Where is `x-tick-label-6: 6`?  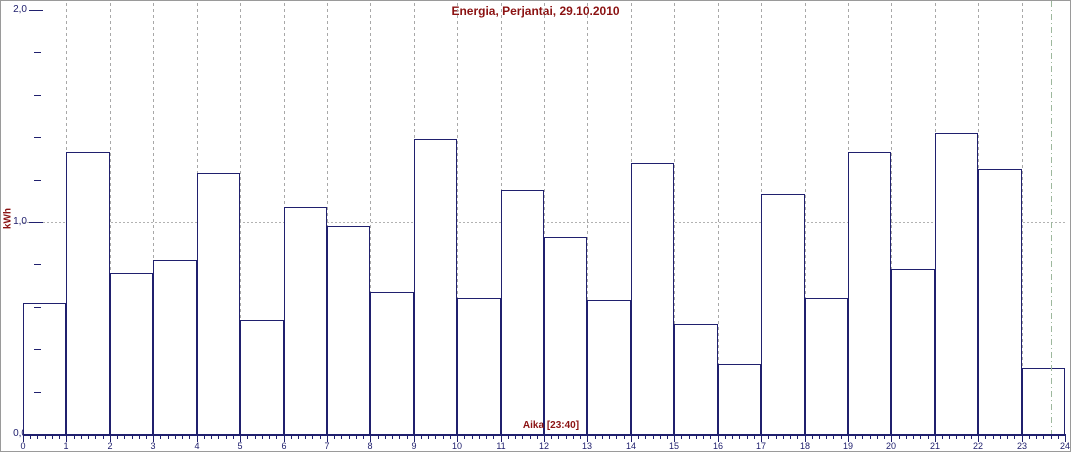 x-tick-label-6: 6 is located at coordinates (284, 446).